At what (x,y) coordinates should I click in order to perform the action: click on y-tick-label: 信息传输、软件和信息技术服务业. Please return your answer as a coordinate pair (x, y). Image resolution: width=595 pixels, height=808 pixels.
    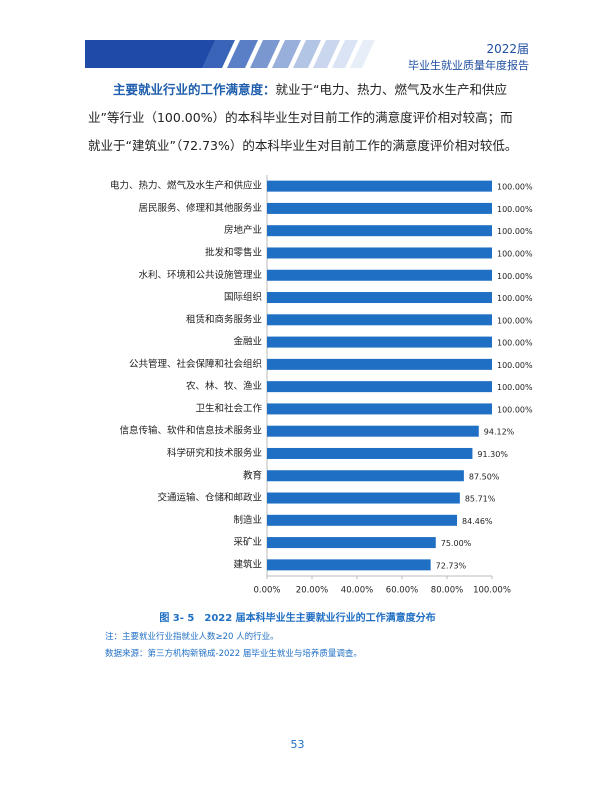
    Looking at the image, I should click on (190, 431).